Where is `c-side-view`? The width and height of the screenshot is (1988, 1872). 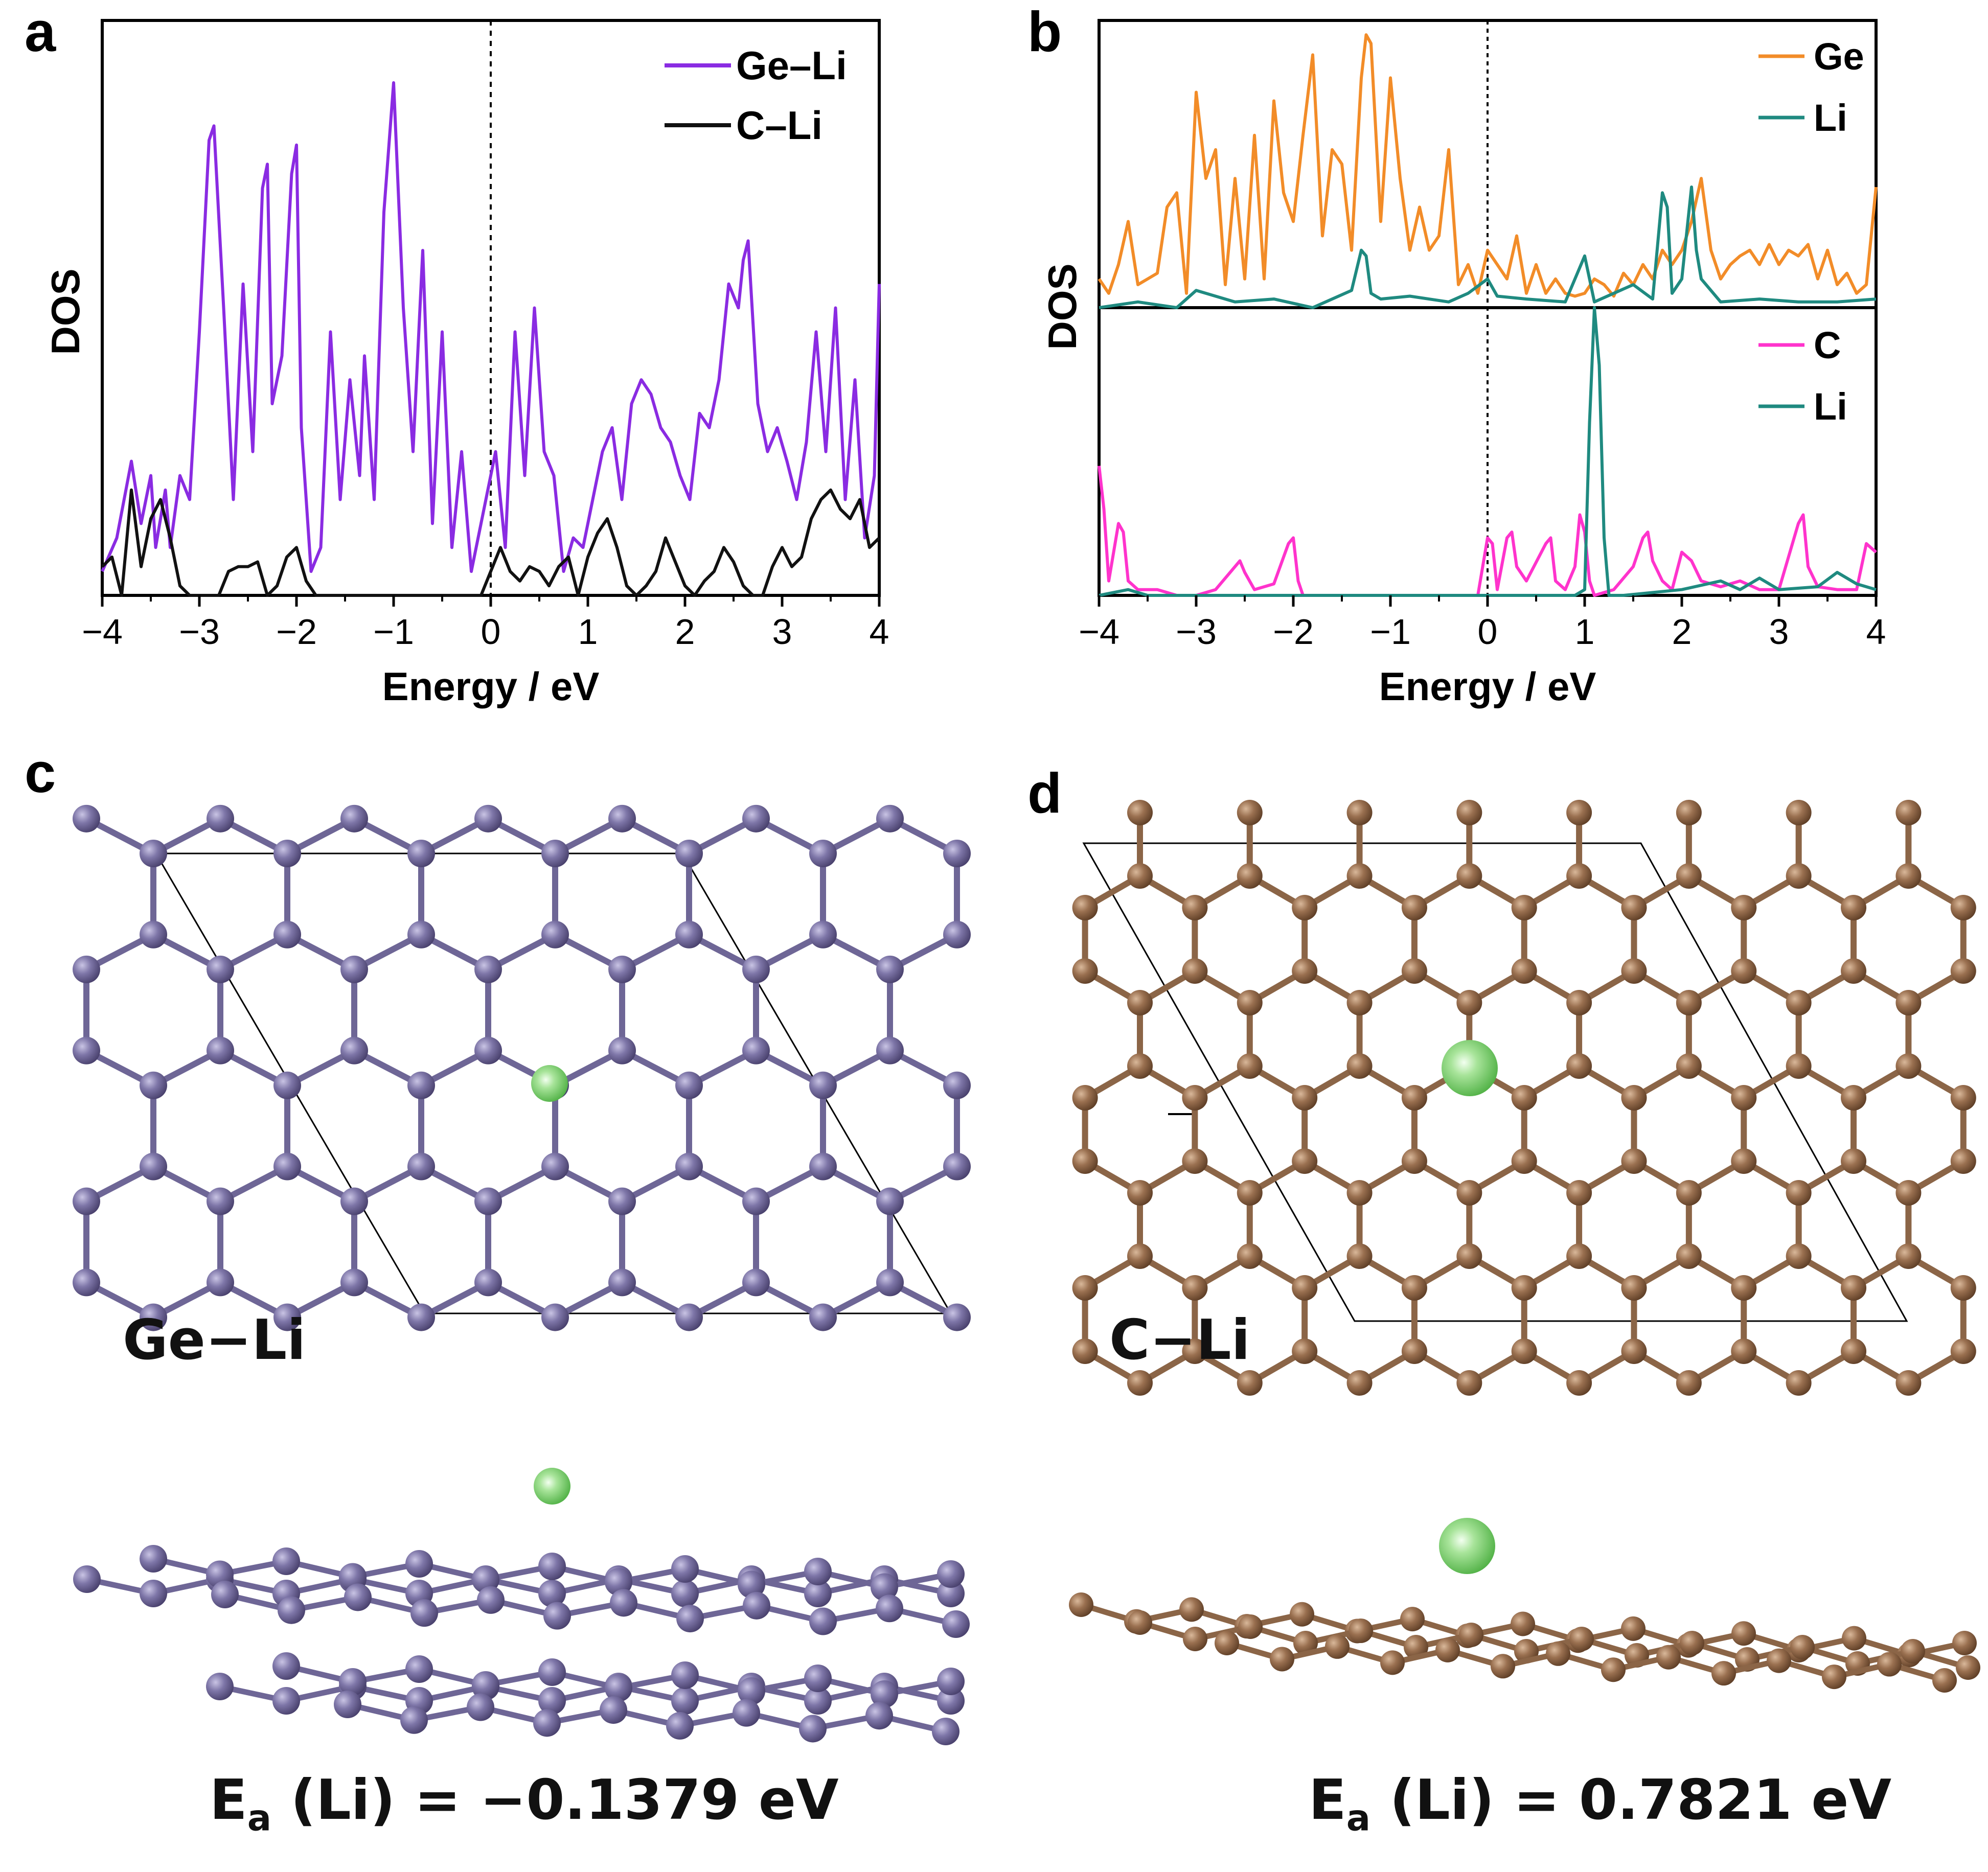 c-side-view is located at coordinates (1524, 1642).